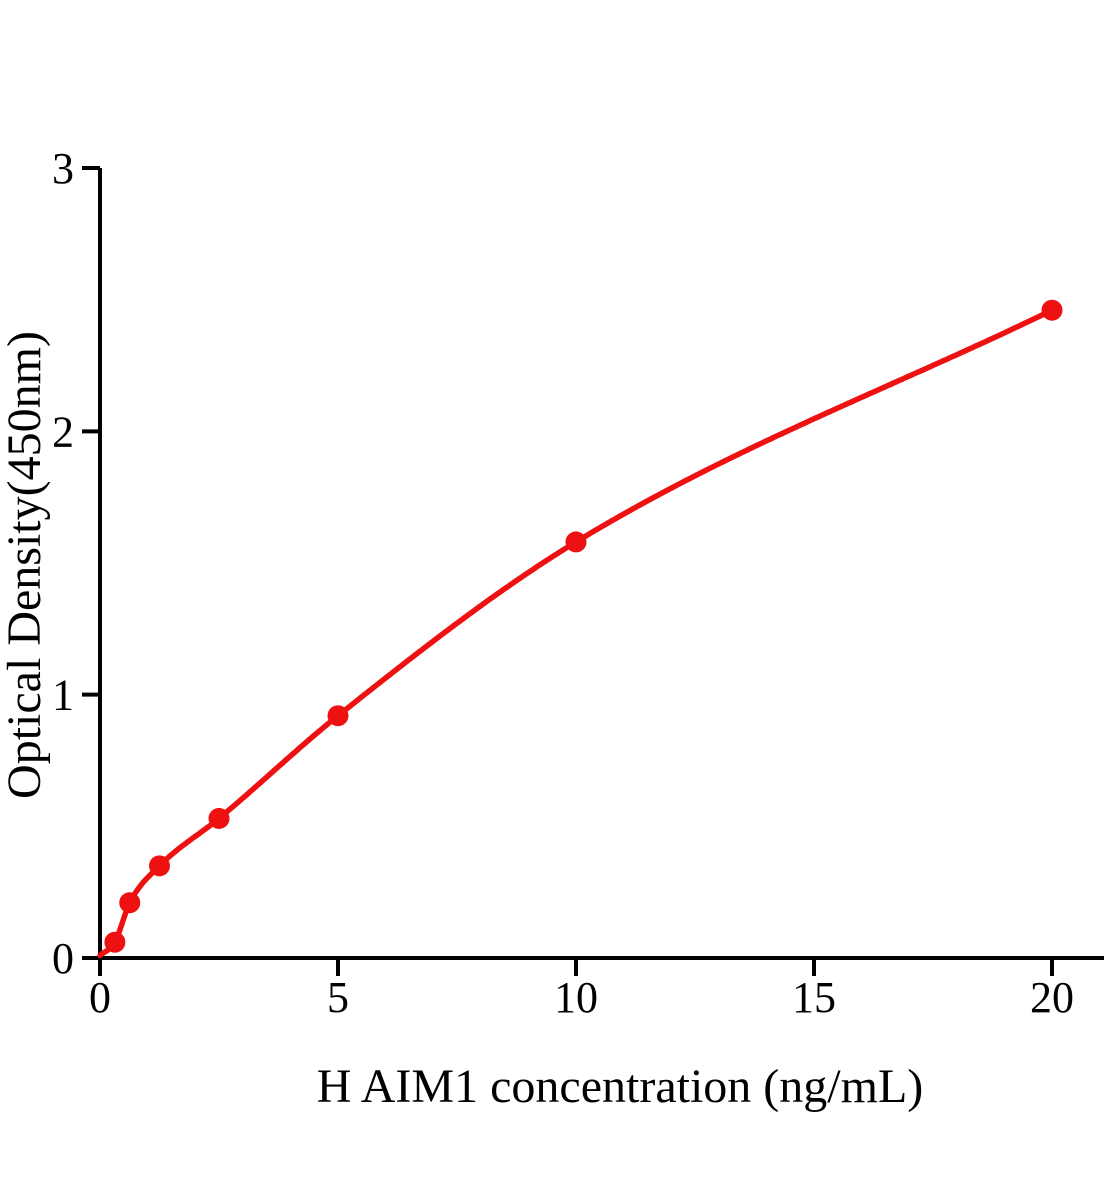 This screenshot has height=1200, width=1104. Describe the element at coordinates (576, 997) in the screenshot. I see `x-tick-label: 10` at that location.